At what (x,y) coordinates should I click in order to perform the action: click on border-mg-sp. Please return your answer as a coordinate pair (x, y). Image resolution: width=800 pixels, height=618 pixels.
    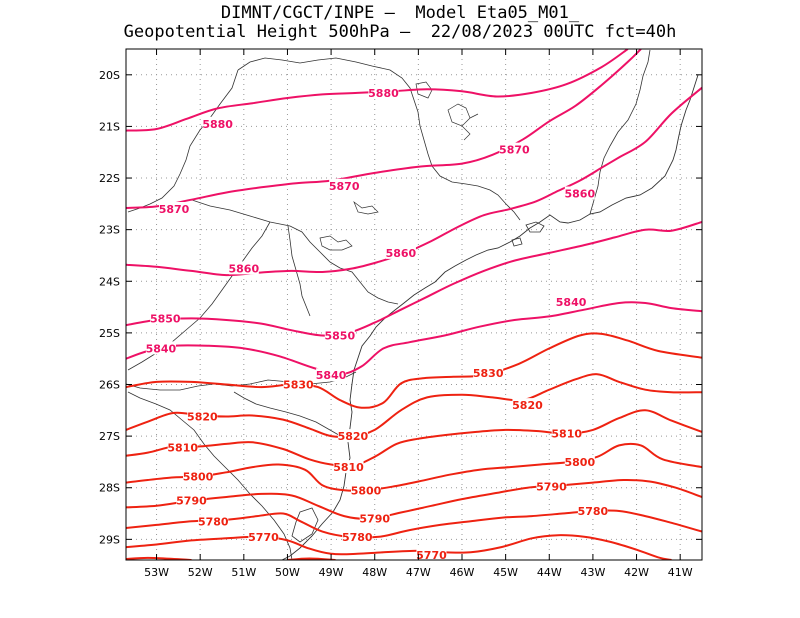
    Looking at the image, I should click on (379, 139).